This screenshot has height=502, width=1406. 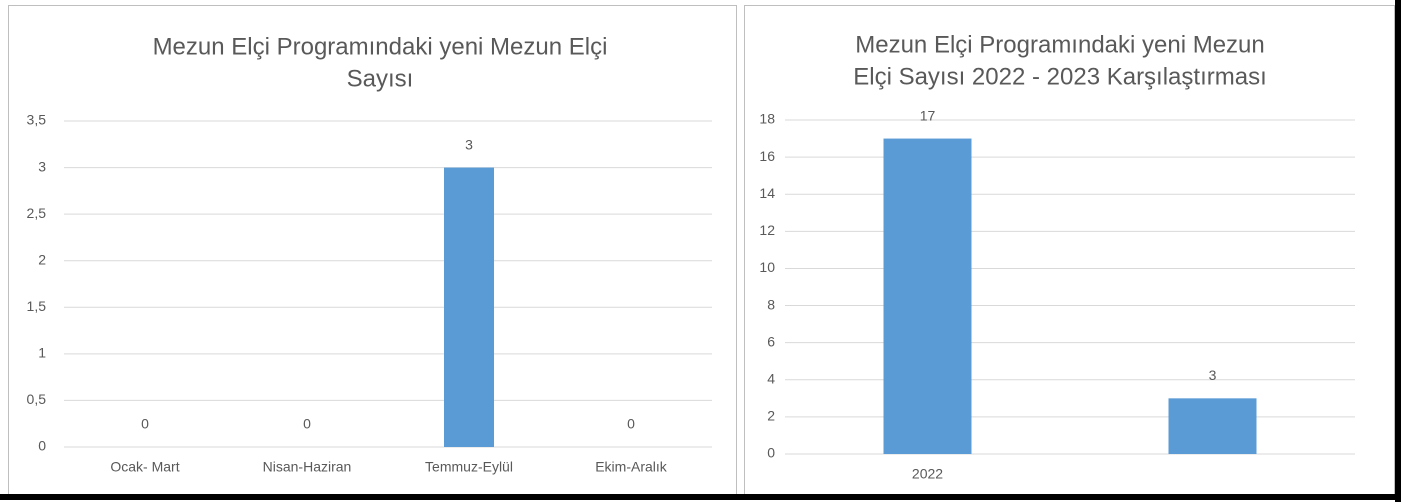 I want to click on chart-title: Sayısı, so click(x=380, y=78).